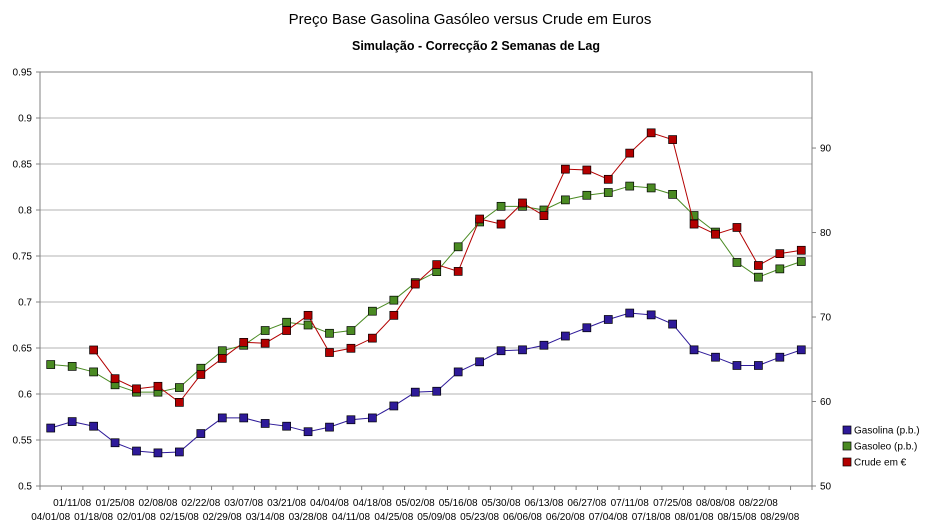  I want to click on y-axis-right: 50 60 70 80 90, so click(822, 318).